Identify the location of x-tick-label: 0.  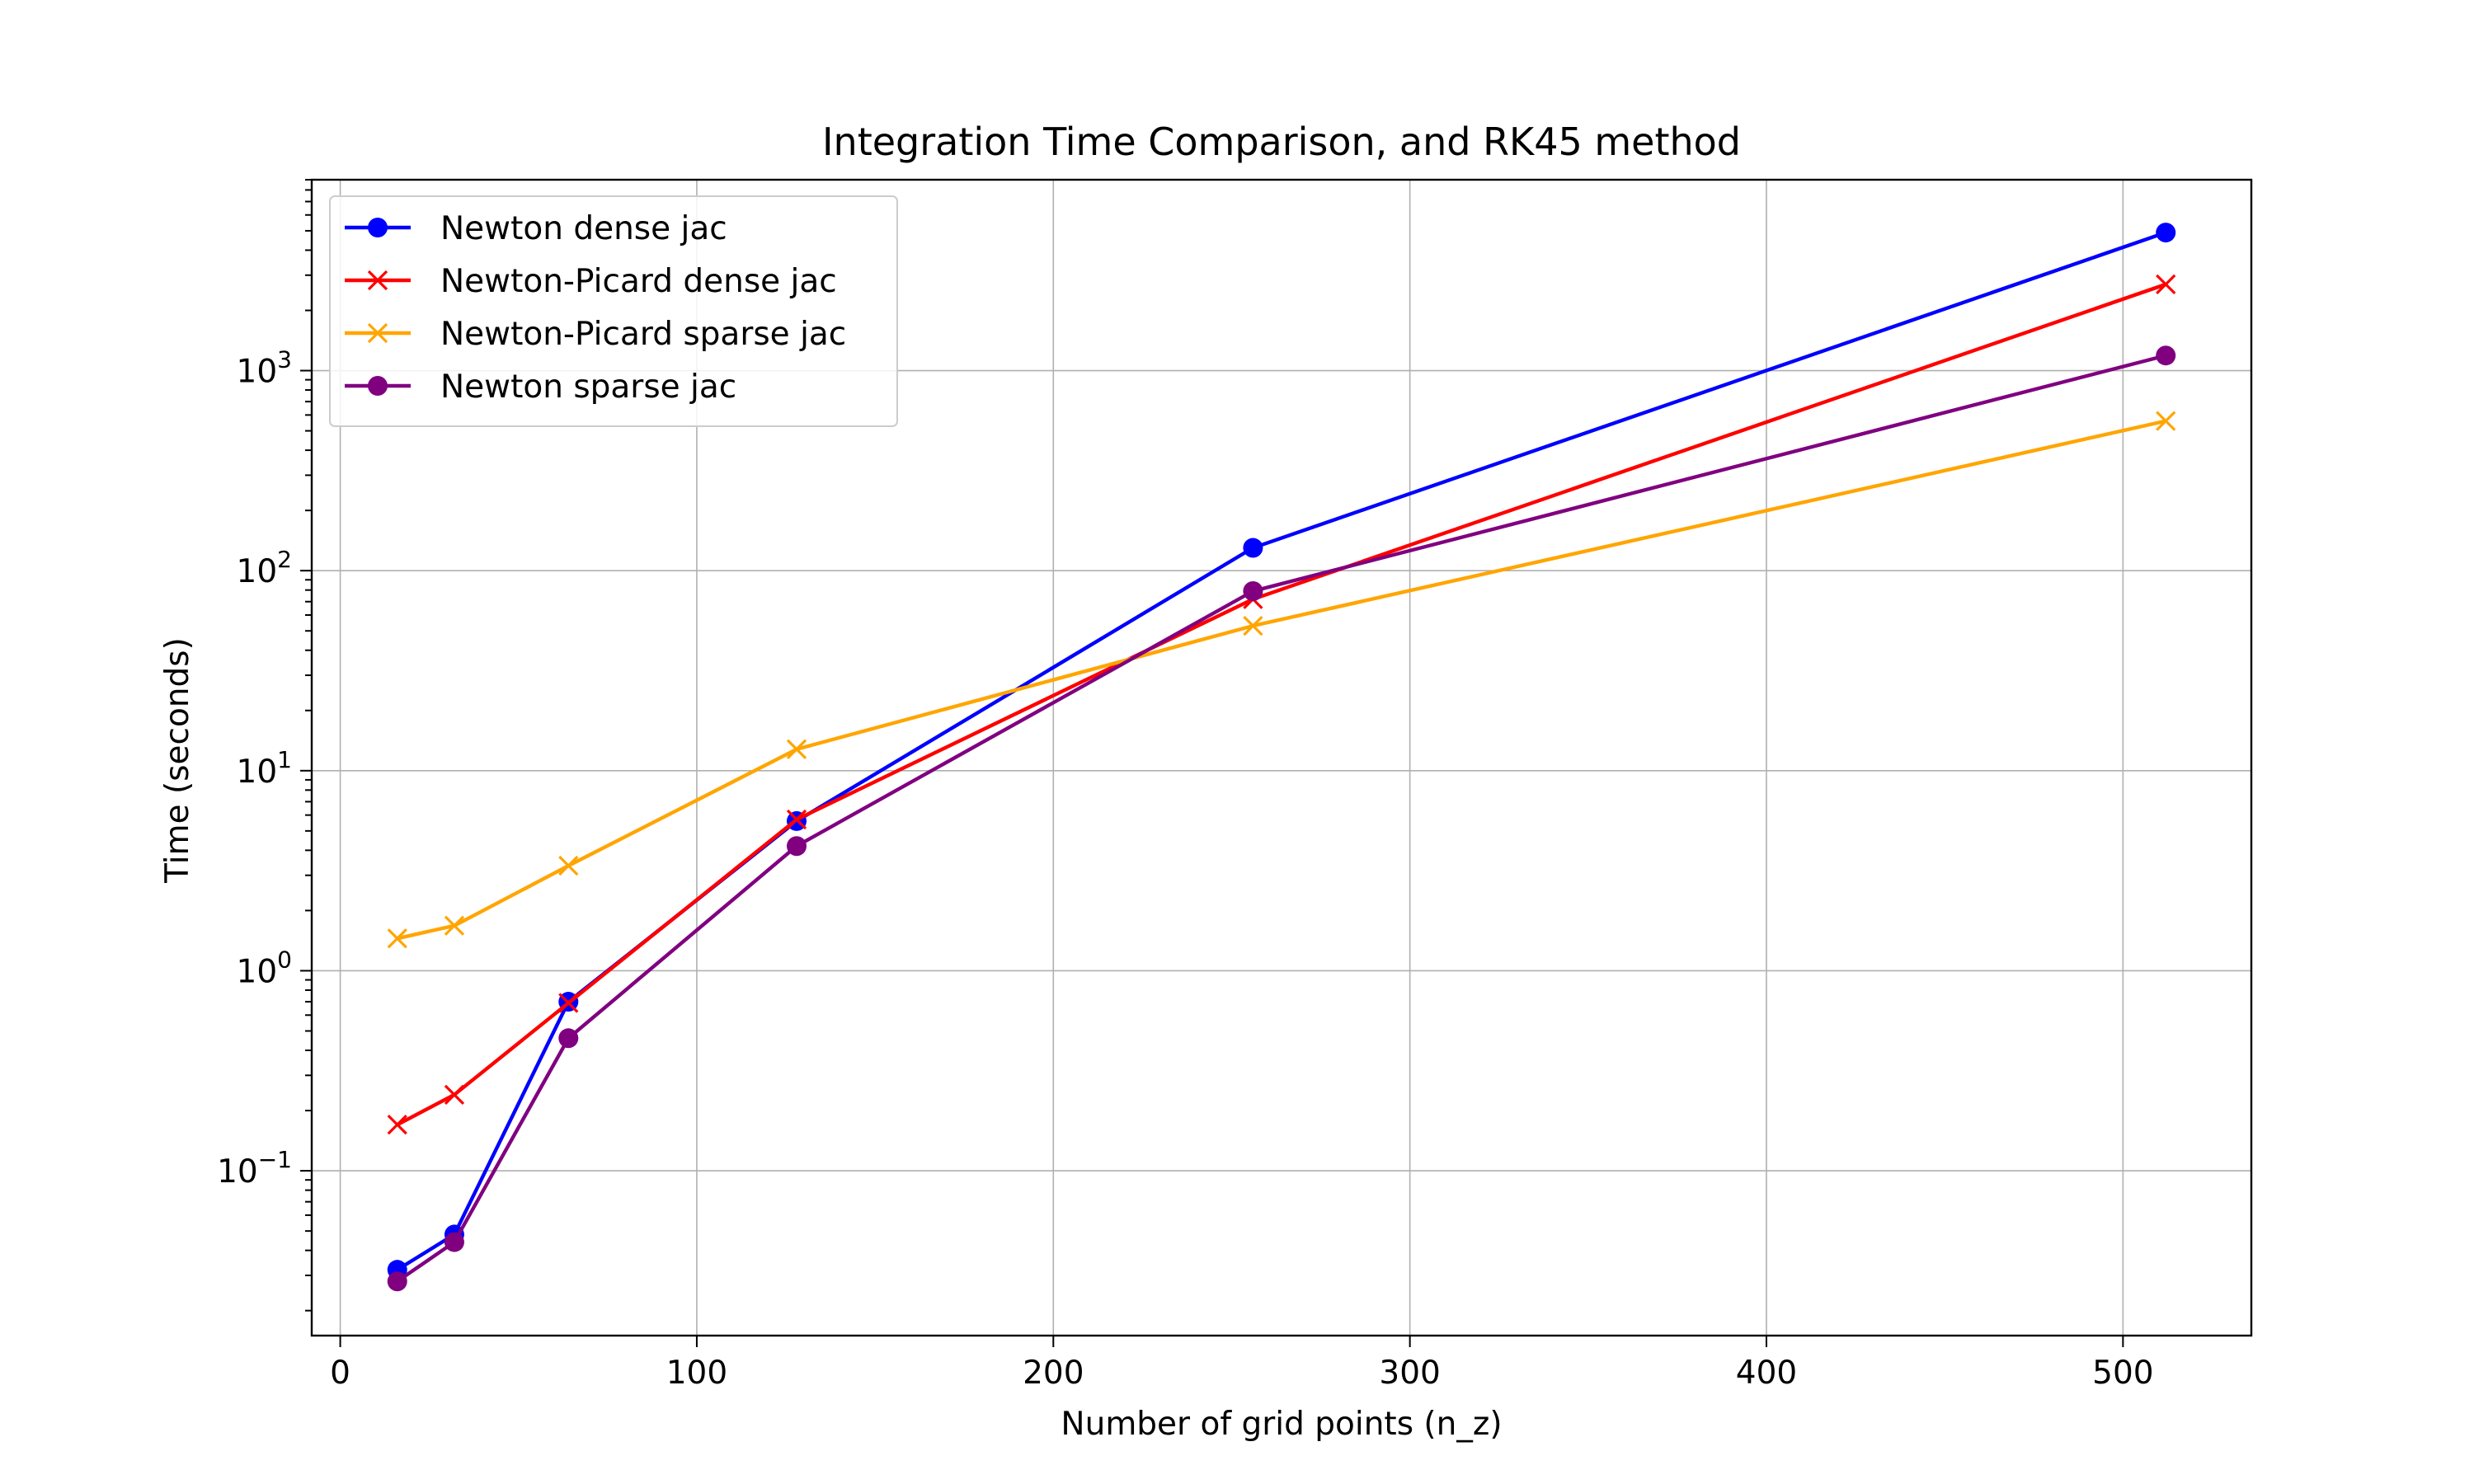
(340, 1373).